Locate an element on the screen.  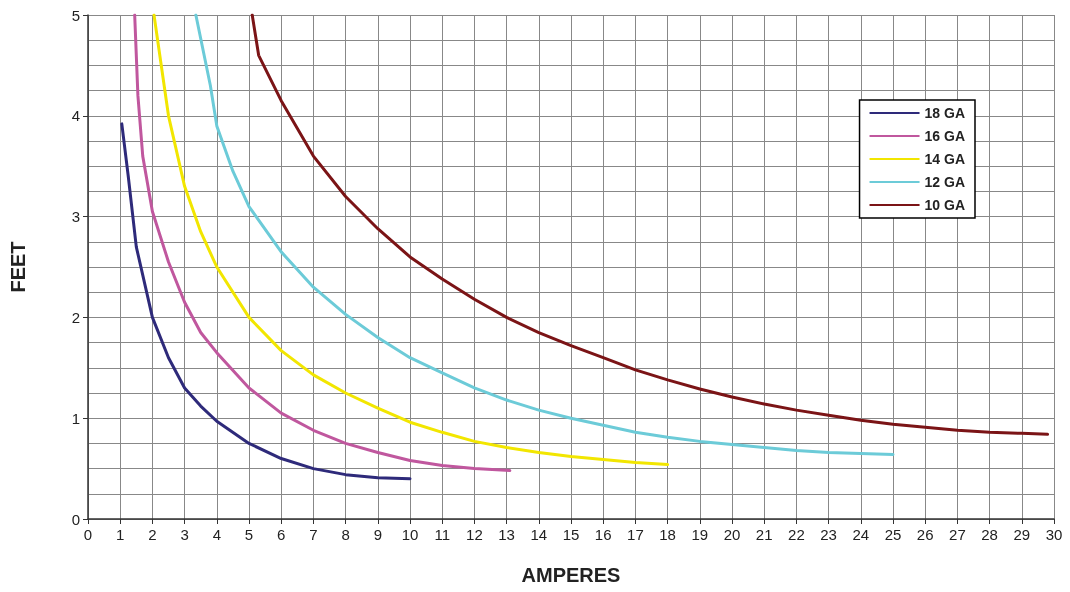
x-tick-label: 16 is located at coordinates (603, 534).